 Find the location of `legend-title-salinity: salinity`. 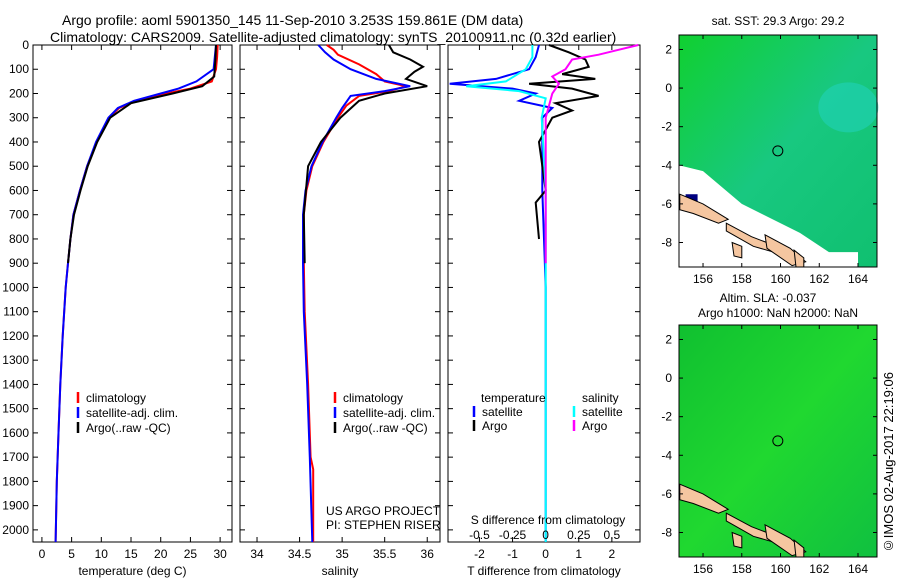

legend-title-salinity: salinity is located at coordinates (600, 398).